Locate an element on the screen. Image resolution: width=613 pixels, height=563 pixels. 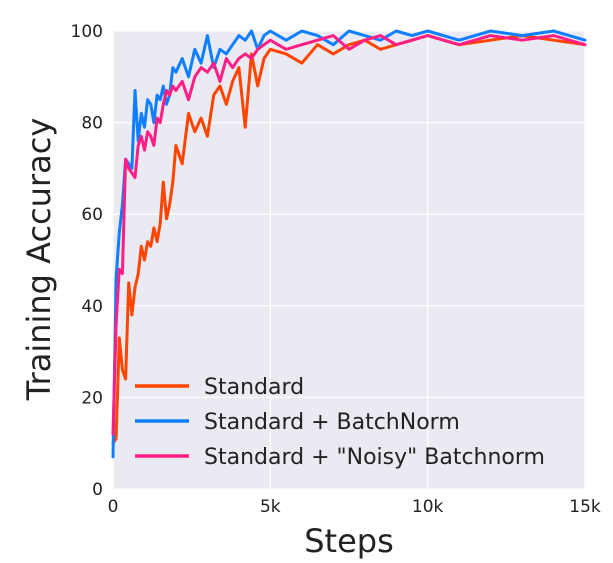
x-axis-title: Steps is located at coordinates (349, 541).